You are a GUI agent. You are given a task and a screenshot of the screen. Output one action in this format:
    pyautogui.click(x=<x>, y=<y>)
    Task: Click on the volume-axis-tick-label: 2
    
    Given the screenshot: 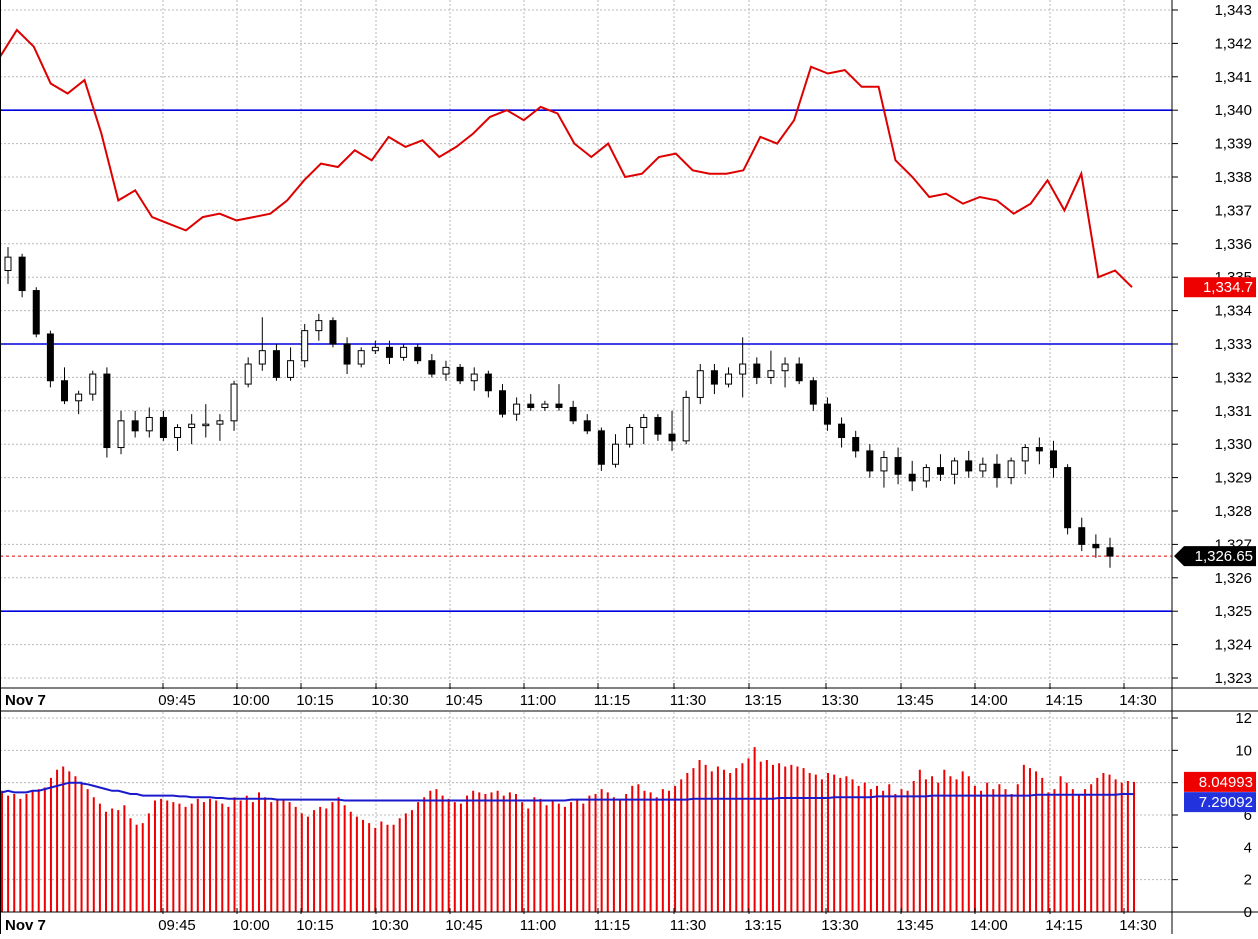 What is the action you would take?
    pyautogui.click(x=1248, y=880)
    